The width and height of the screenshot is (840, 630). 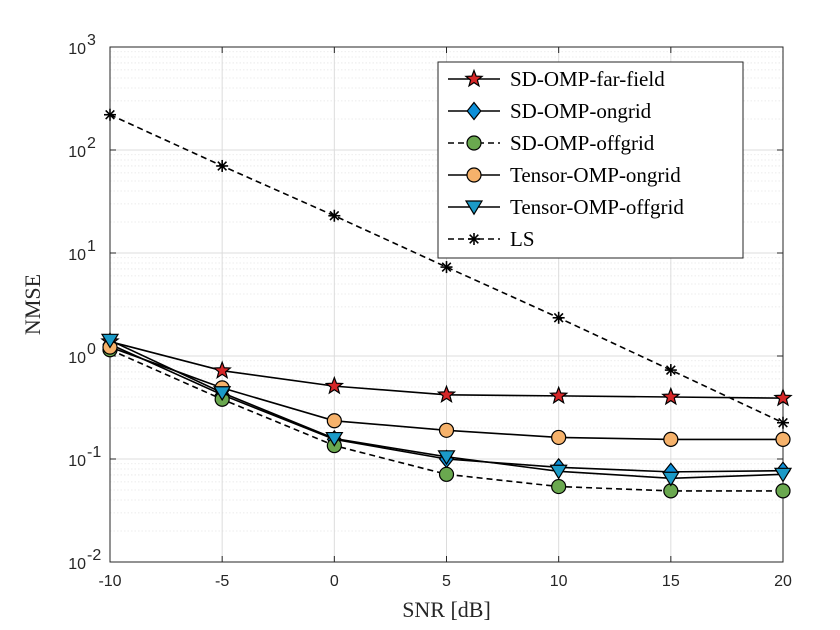 I want to click on x-tick-label: 10, so click(x=559, y=581).